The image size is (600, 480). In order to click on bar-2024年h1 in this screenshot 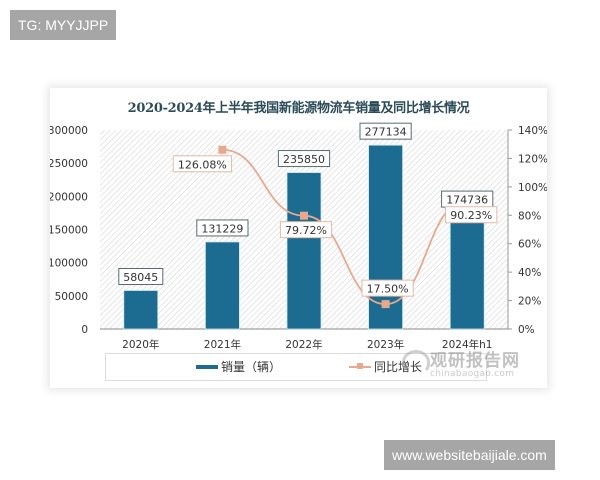, I will do `click(467, 271)`.